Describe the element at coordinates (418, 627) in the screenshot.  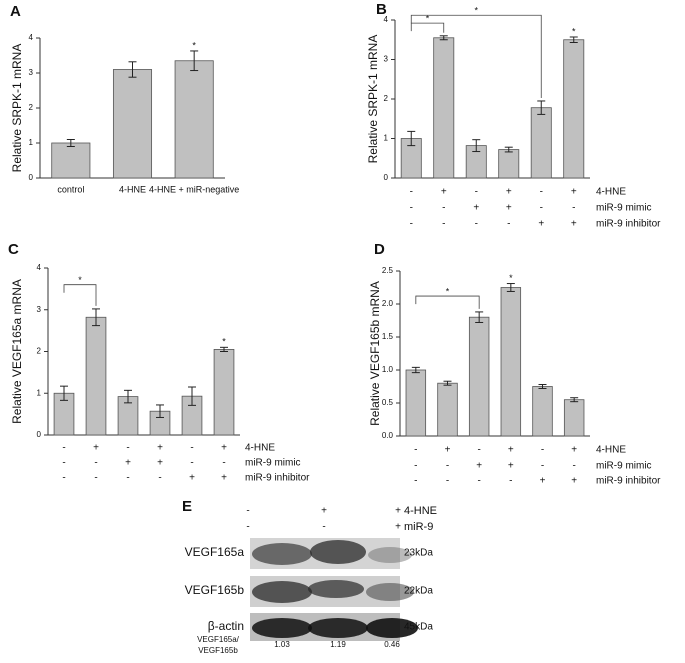
I see `size-label: 45kDa` at that location.